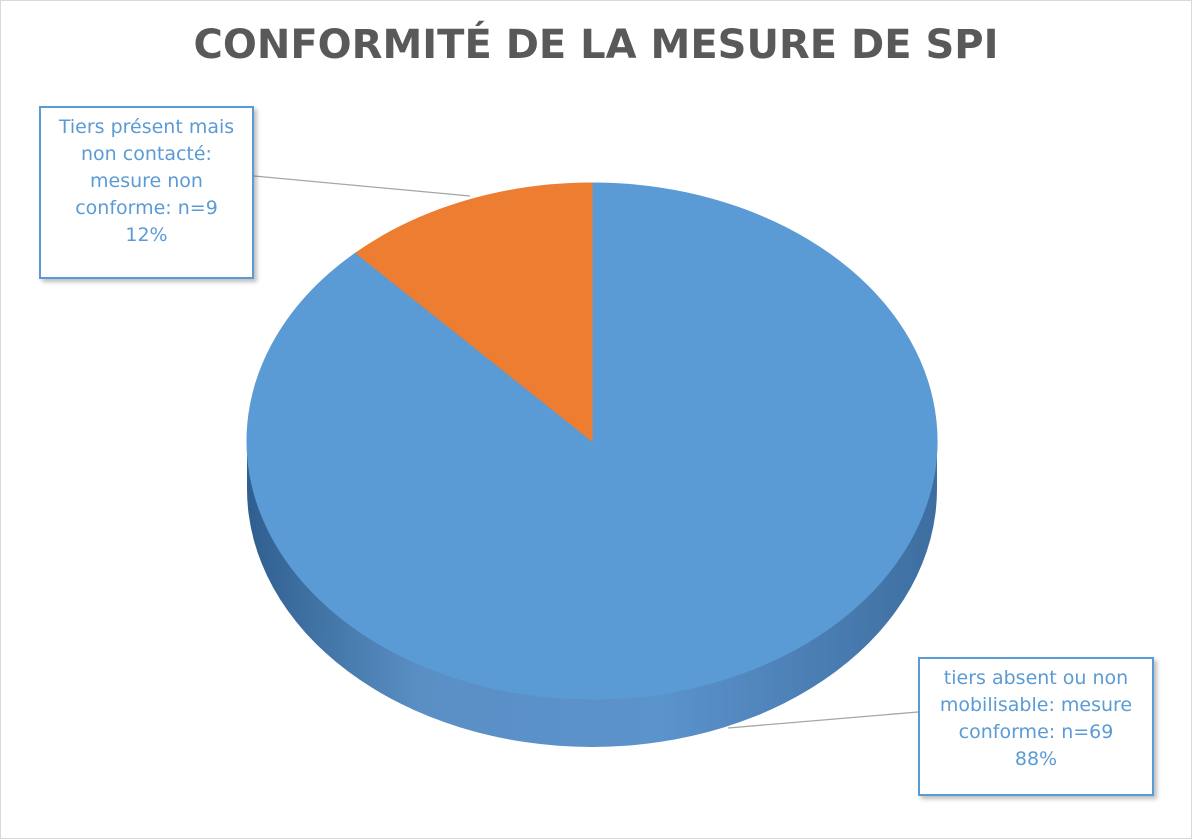  I want to click on pie-slice, so click(473, 312).